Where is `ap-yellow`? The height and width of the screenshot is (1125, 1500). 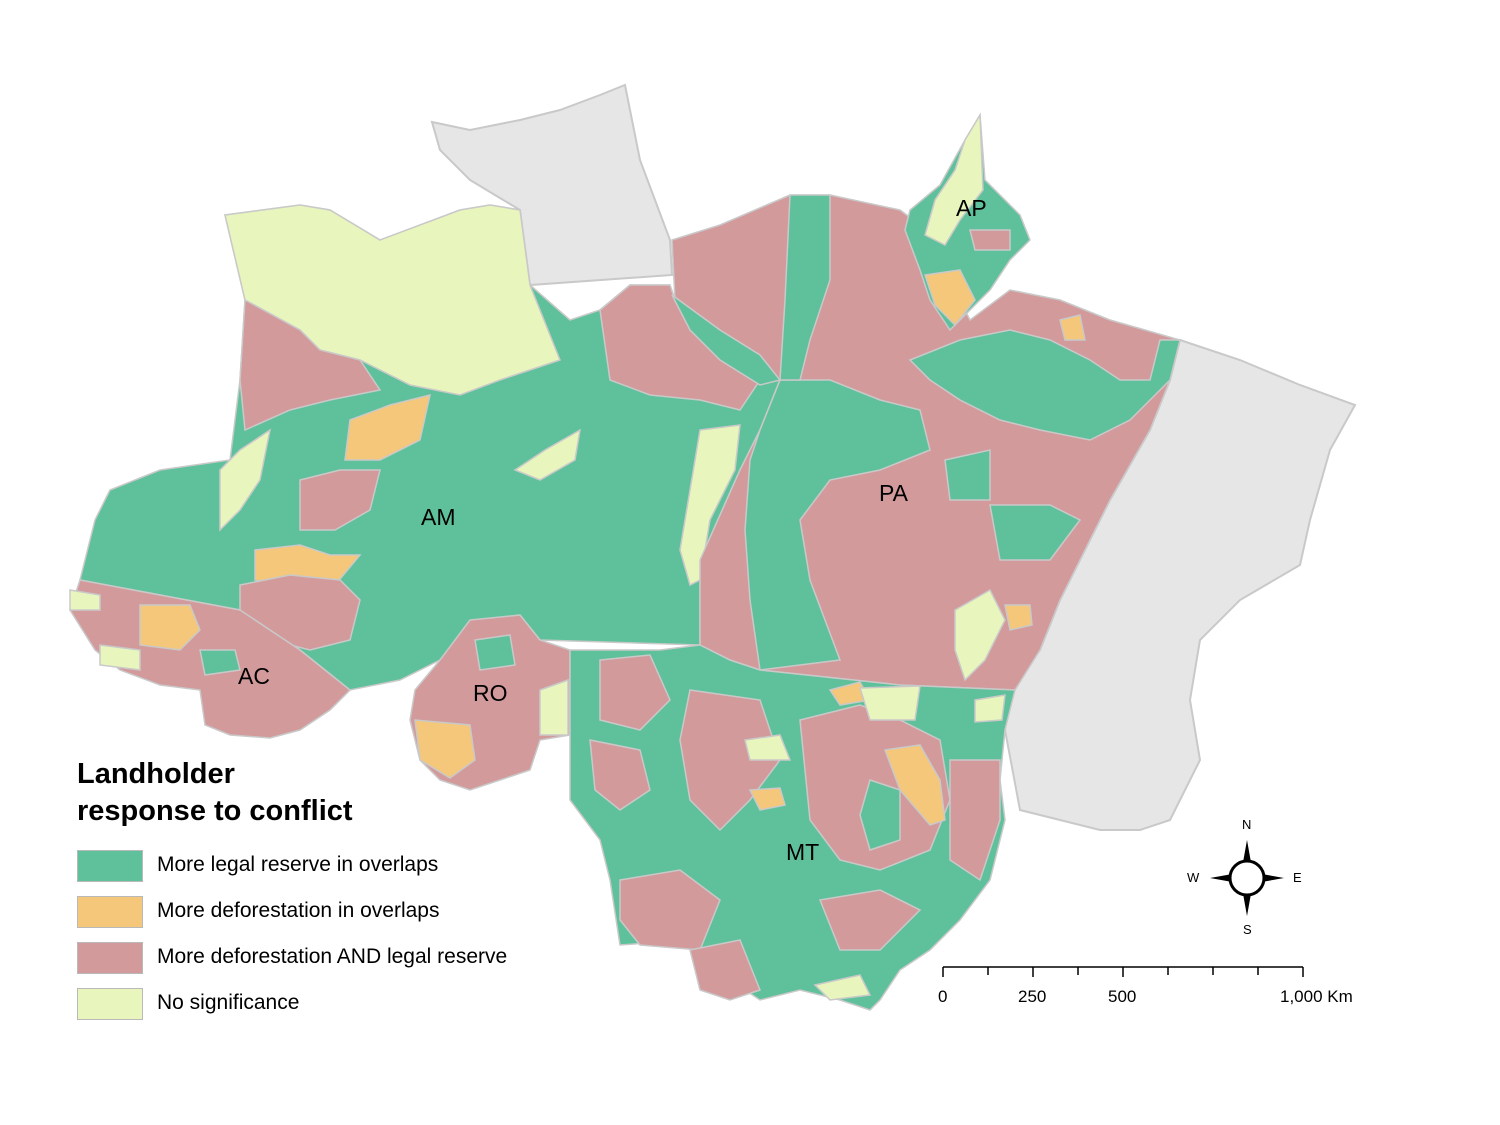 ap-yellow is located at coordinates (954, 179).